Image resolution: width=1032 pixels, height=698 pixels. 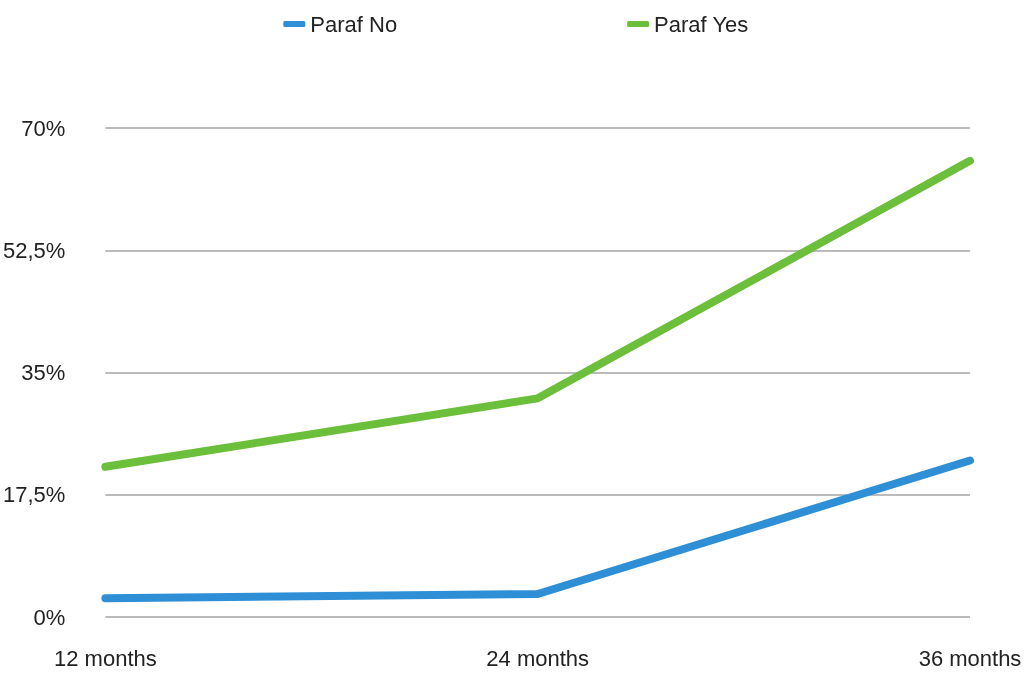 I want to click on y-tick-label: 17,5%, so click(x=34, y=495).